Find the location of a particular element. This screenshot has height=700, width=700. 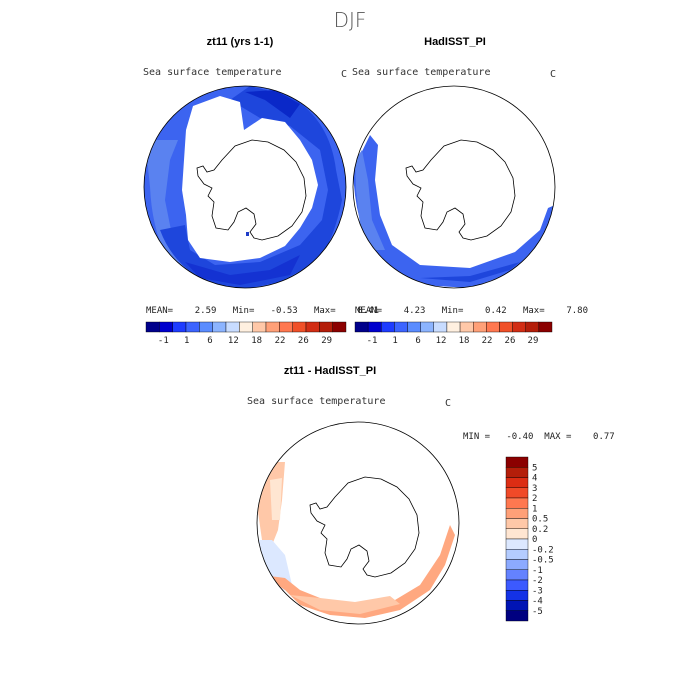

colorbar-tick-label: -5 is located at coordinates (537, 612).